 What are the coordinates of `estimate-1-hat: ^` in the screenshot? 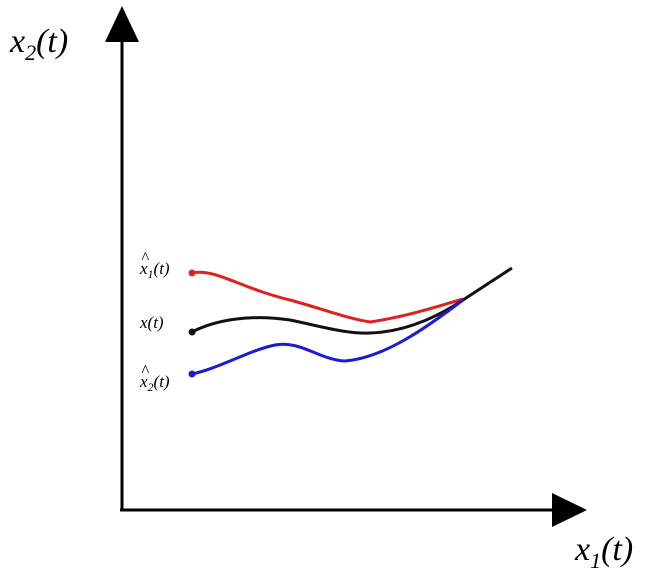 It's located at (145, 257).